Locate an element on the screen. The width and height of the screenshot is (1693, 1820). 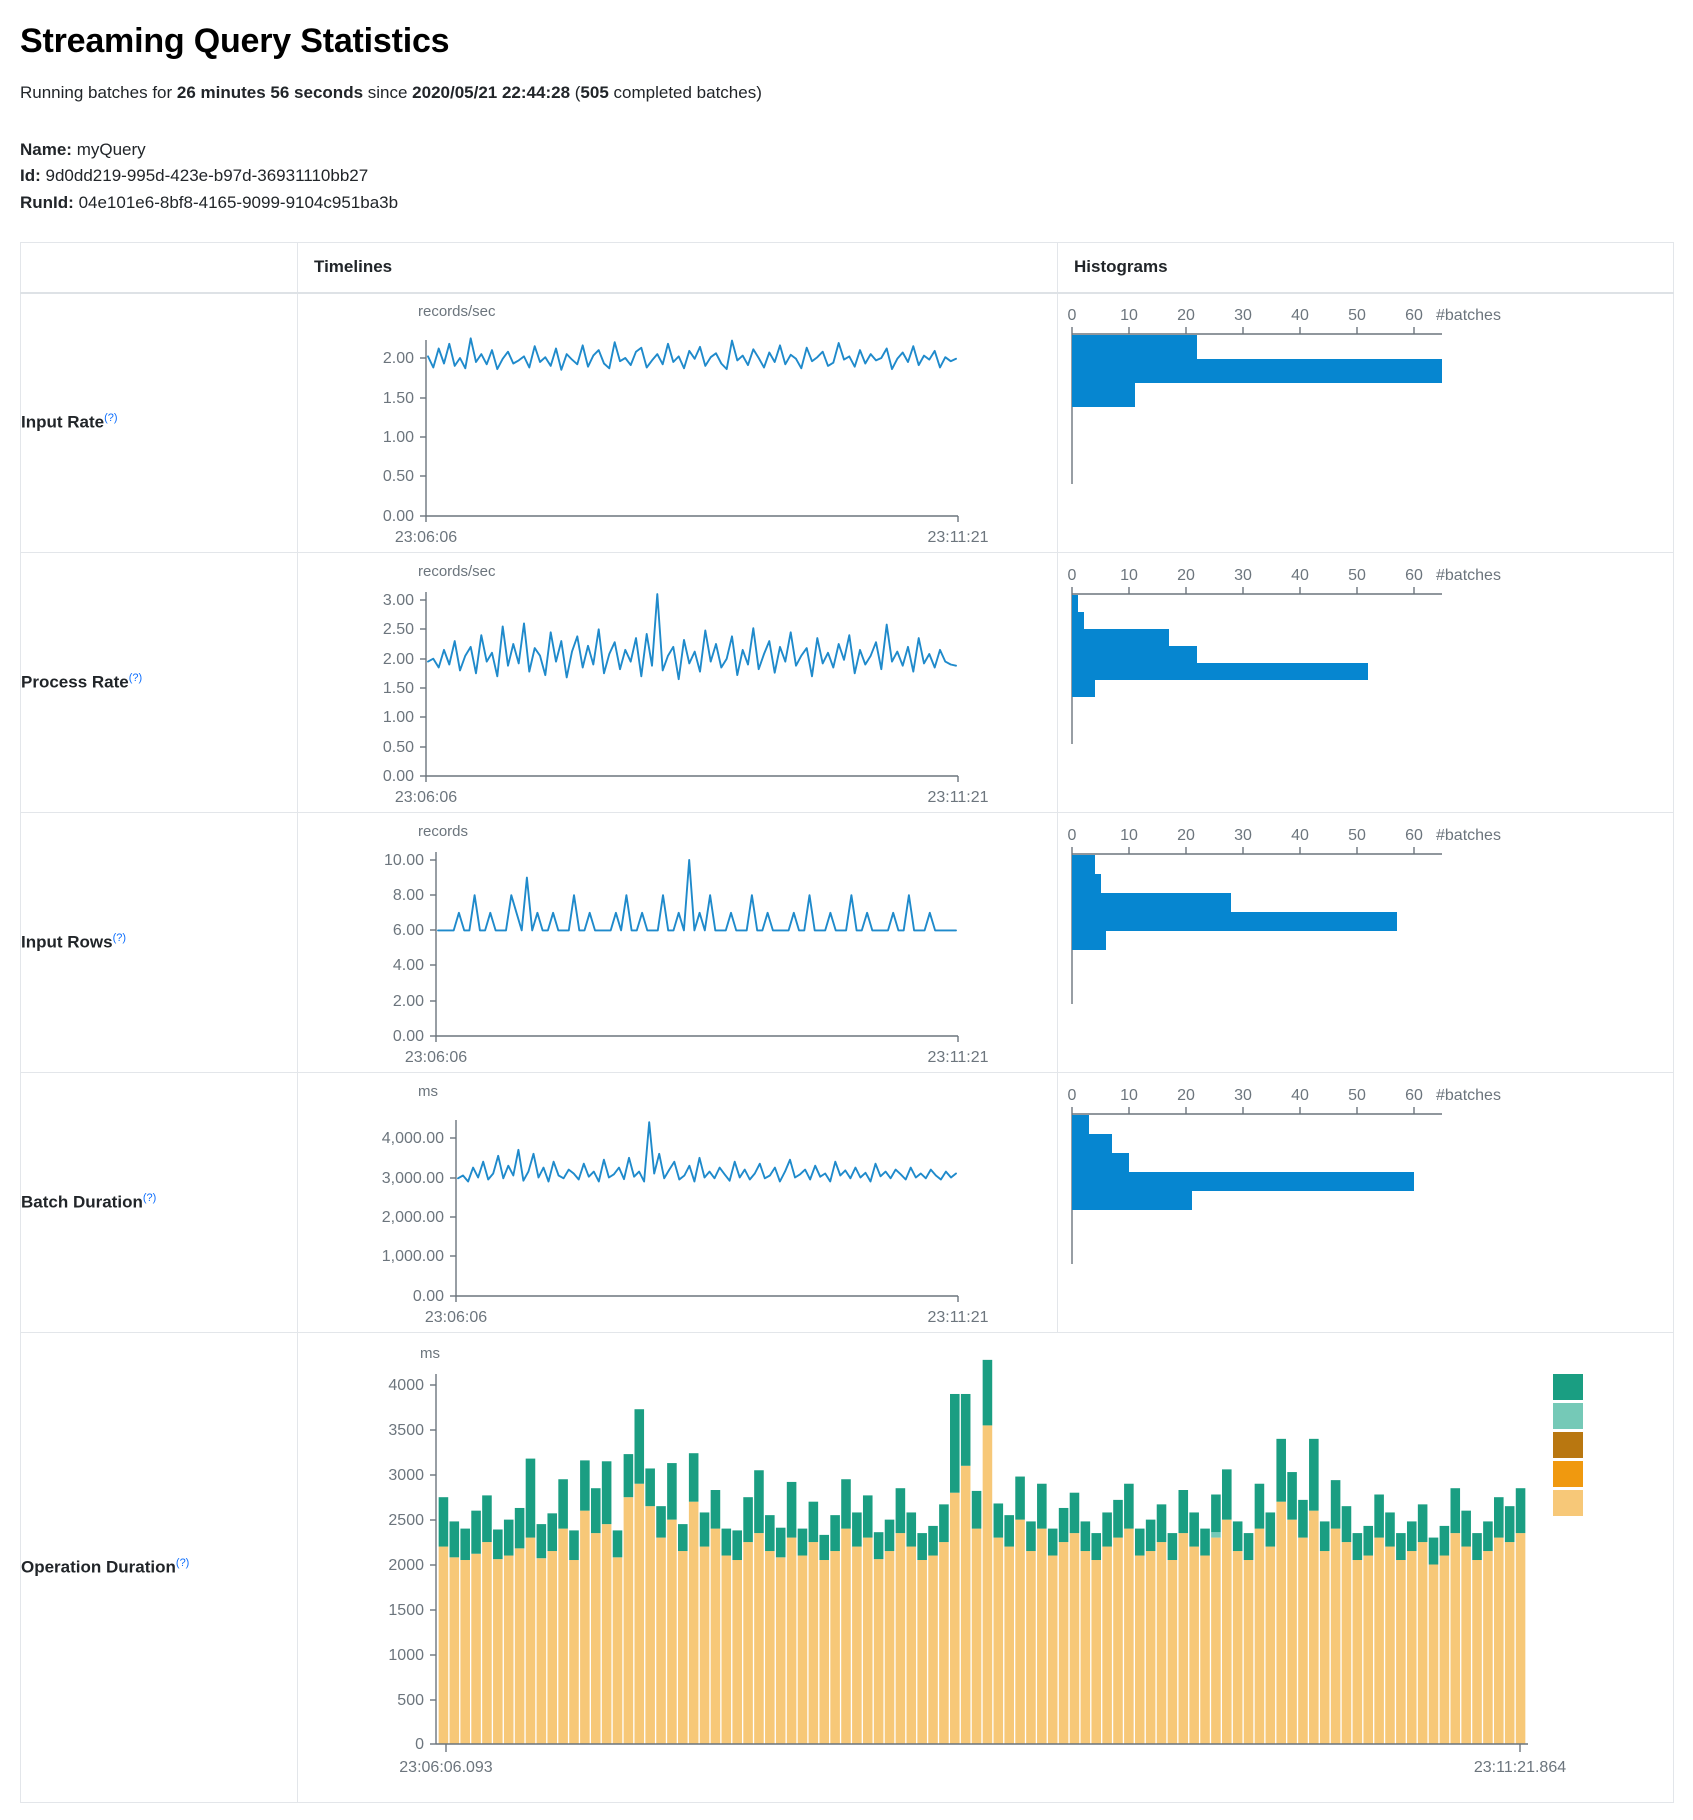
op-start-label: 23:06:06.093 is located at coordinates (446, 1767).